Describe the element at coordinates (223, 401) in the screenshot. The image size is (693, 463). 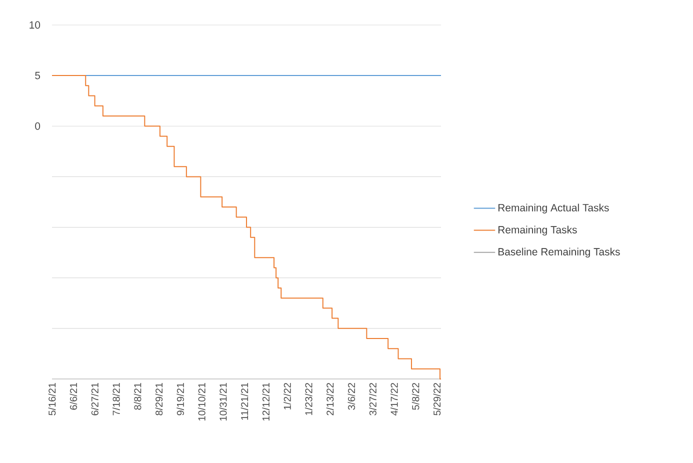
I see `x-tick-label: 10/31/21` at that location.